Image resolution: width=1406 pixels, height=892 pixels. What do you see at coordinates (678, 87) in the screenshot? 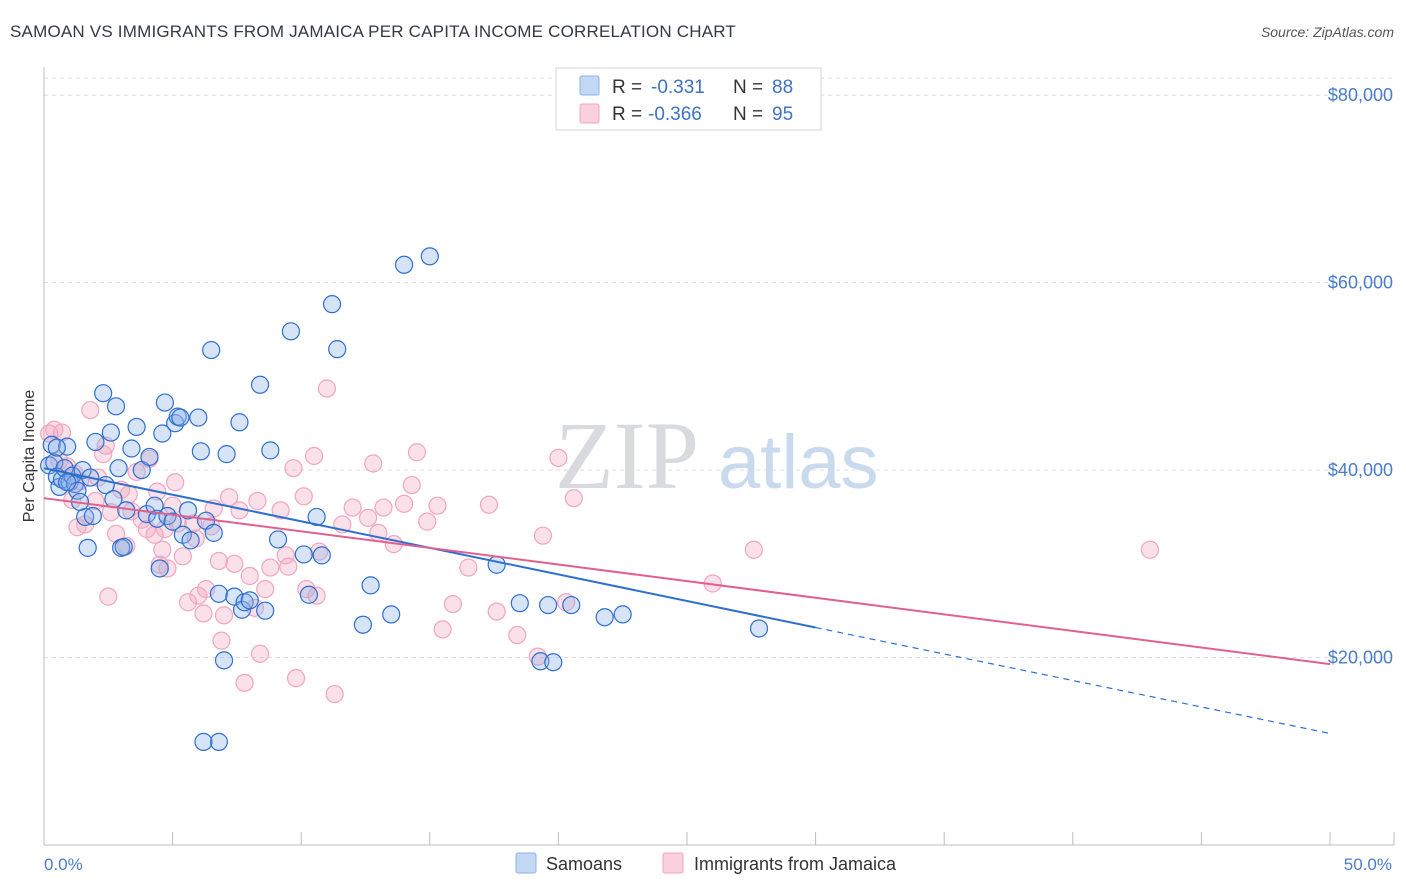
I see `stats-samoan-r-value: -0.331` at bounding box center [678, 87].